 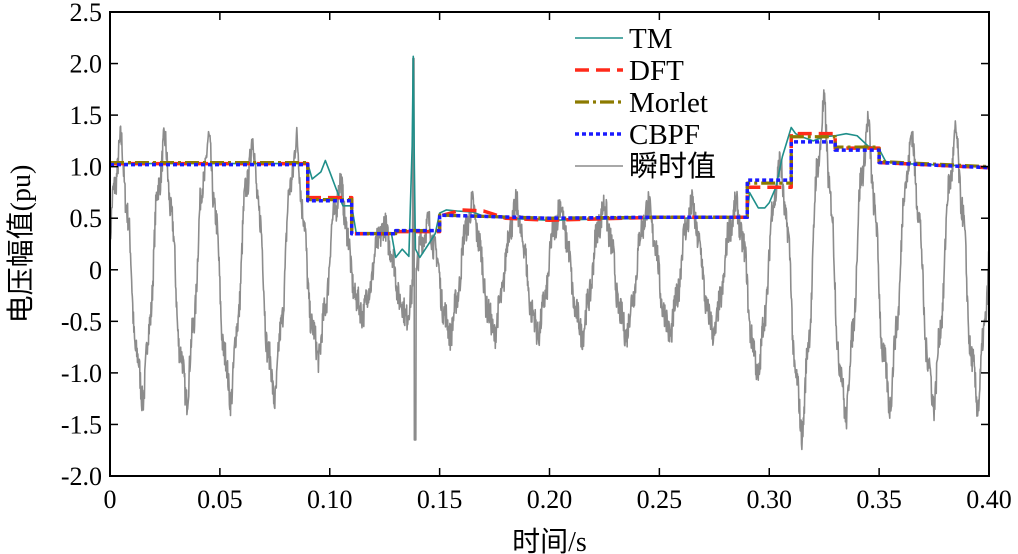 I want to click on legend-label: DFT, so click(x=656, y=71).